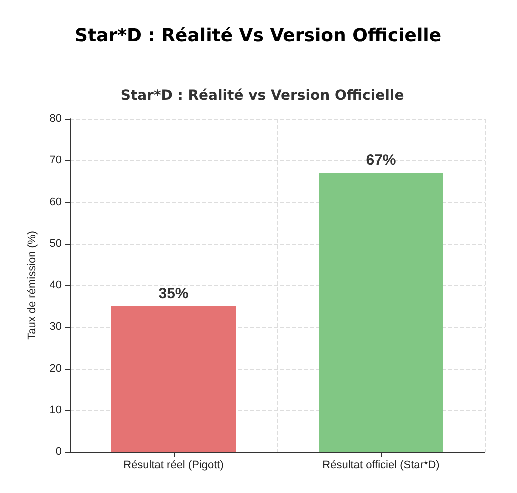 Image resolution: width=517 pixels, height=493 pixels. What do you see at coordinates (32, 285) in the screenshot?
I see `y-axis-title: Taux de rémission (%)` at bounding box center [32, 285].